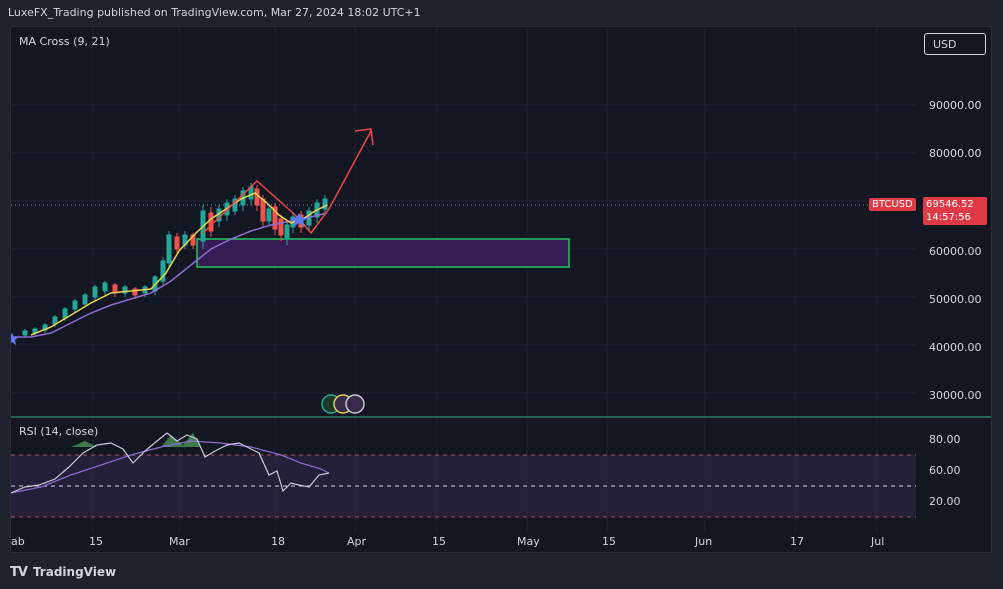 The width and height of the screenshot is (1003, 589). I want to click on rsi-line, so click(170, 463).